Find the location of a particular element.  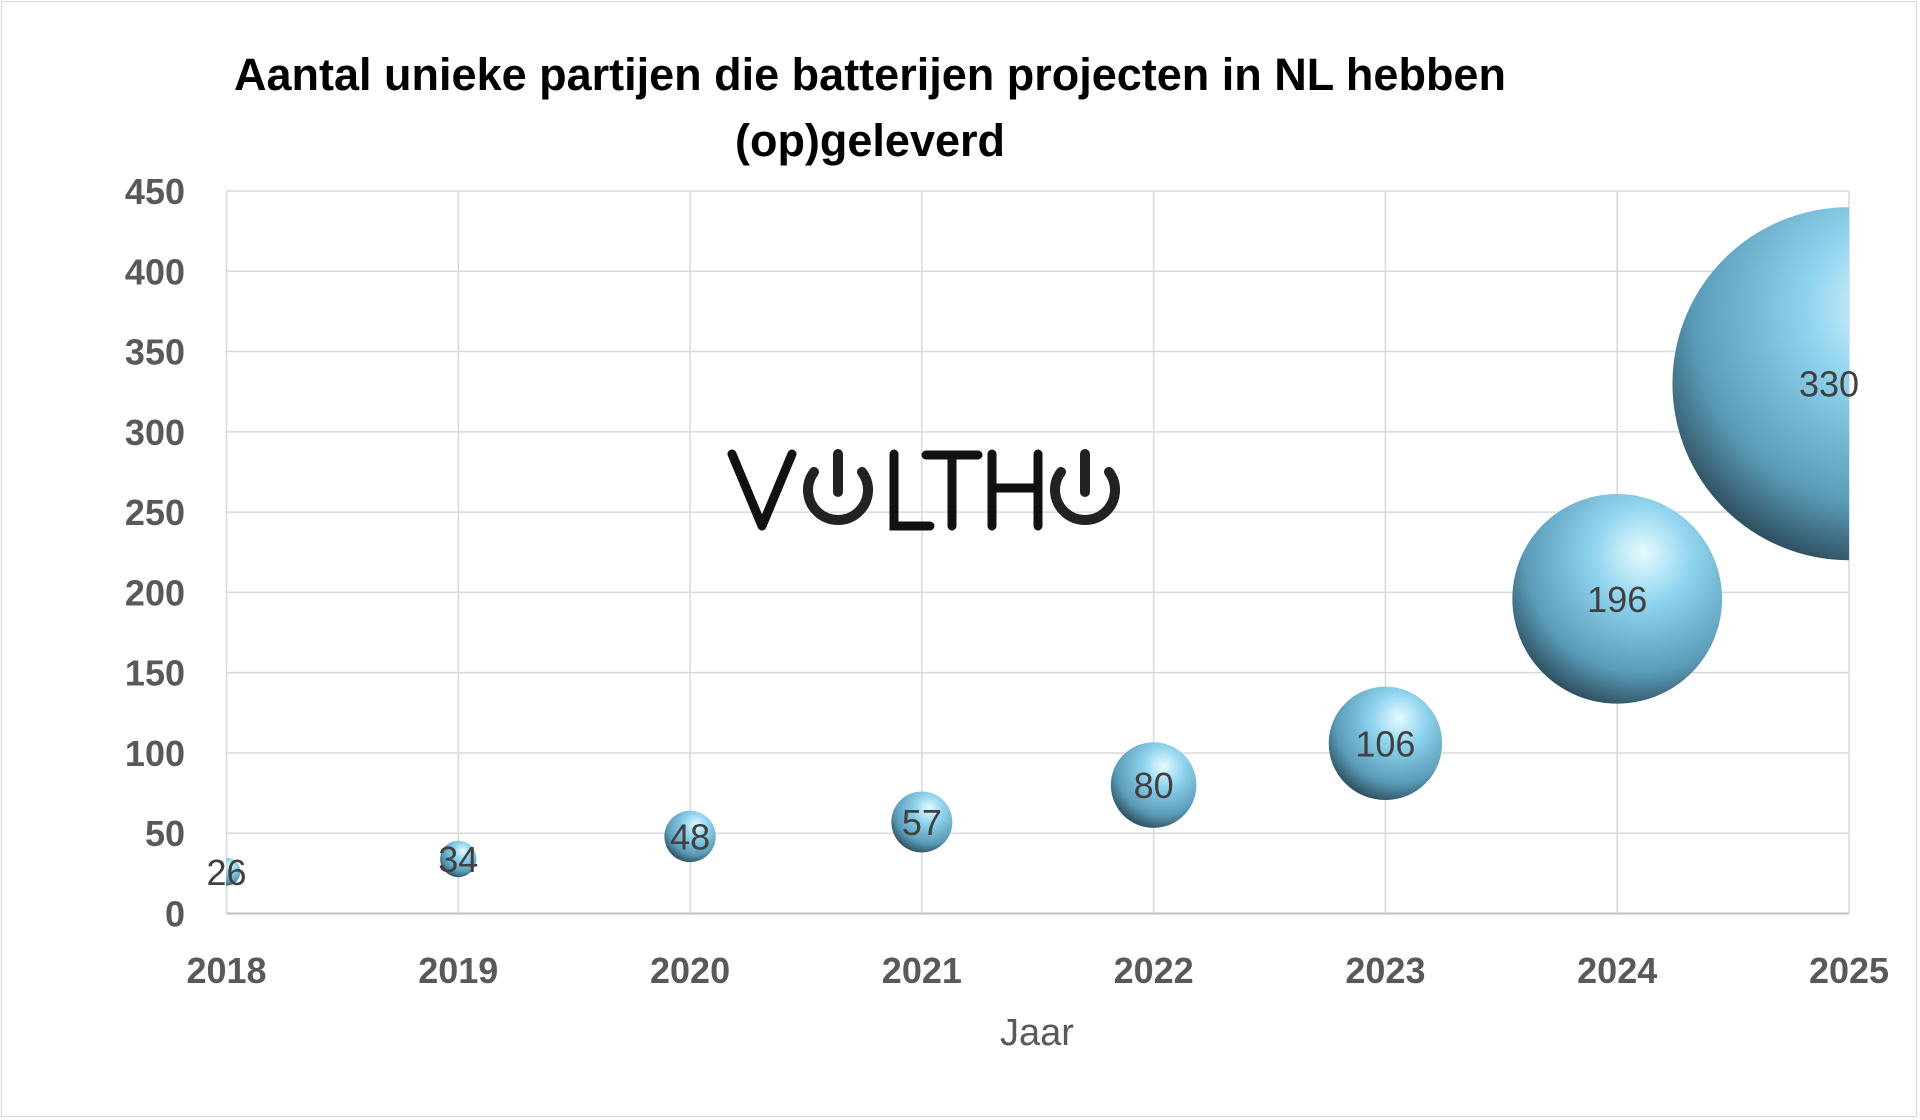

y-tick-label: 350 is located at coordinates (155, 352).